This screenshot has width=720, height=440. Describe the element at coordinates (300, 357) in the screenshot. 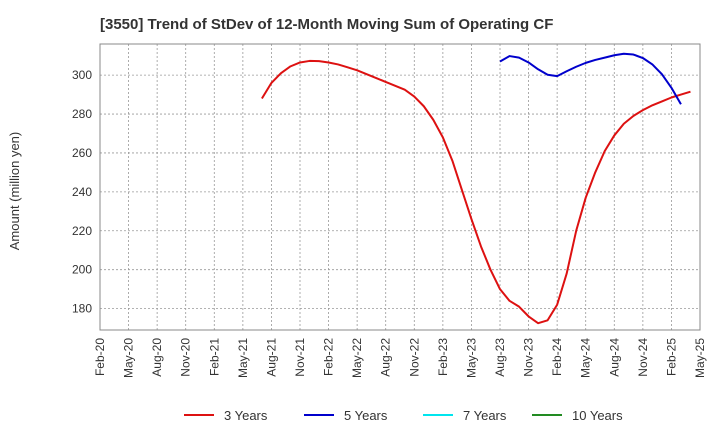

I see `x-tick-label: Nov-21` at that location.